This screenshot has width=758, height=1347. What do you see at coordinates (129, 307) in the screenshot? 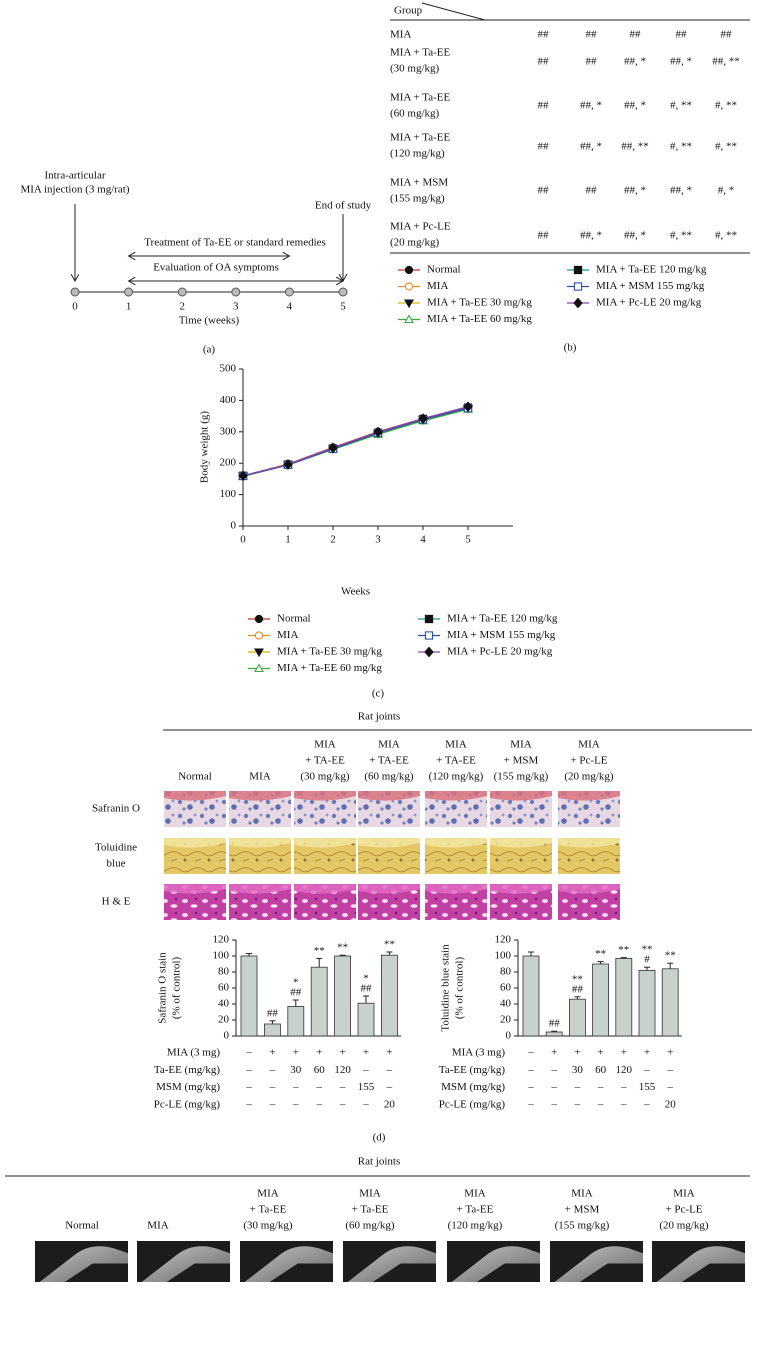
I see `time-tick-label: 1` at bounding box center [129, 307].